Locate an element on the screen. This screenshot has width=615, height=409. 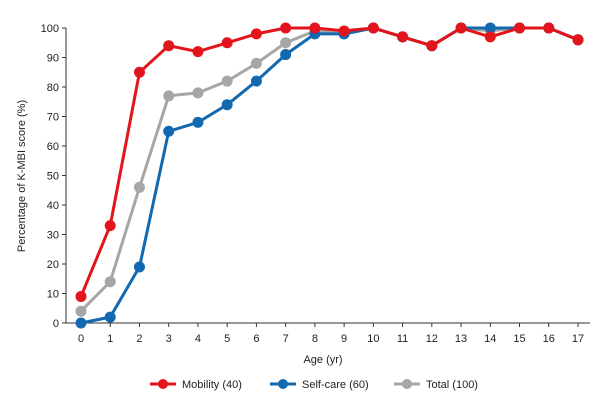
x-tick-label: 2 is located at coordinates (139, 339).